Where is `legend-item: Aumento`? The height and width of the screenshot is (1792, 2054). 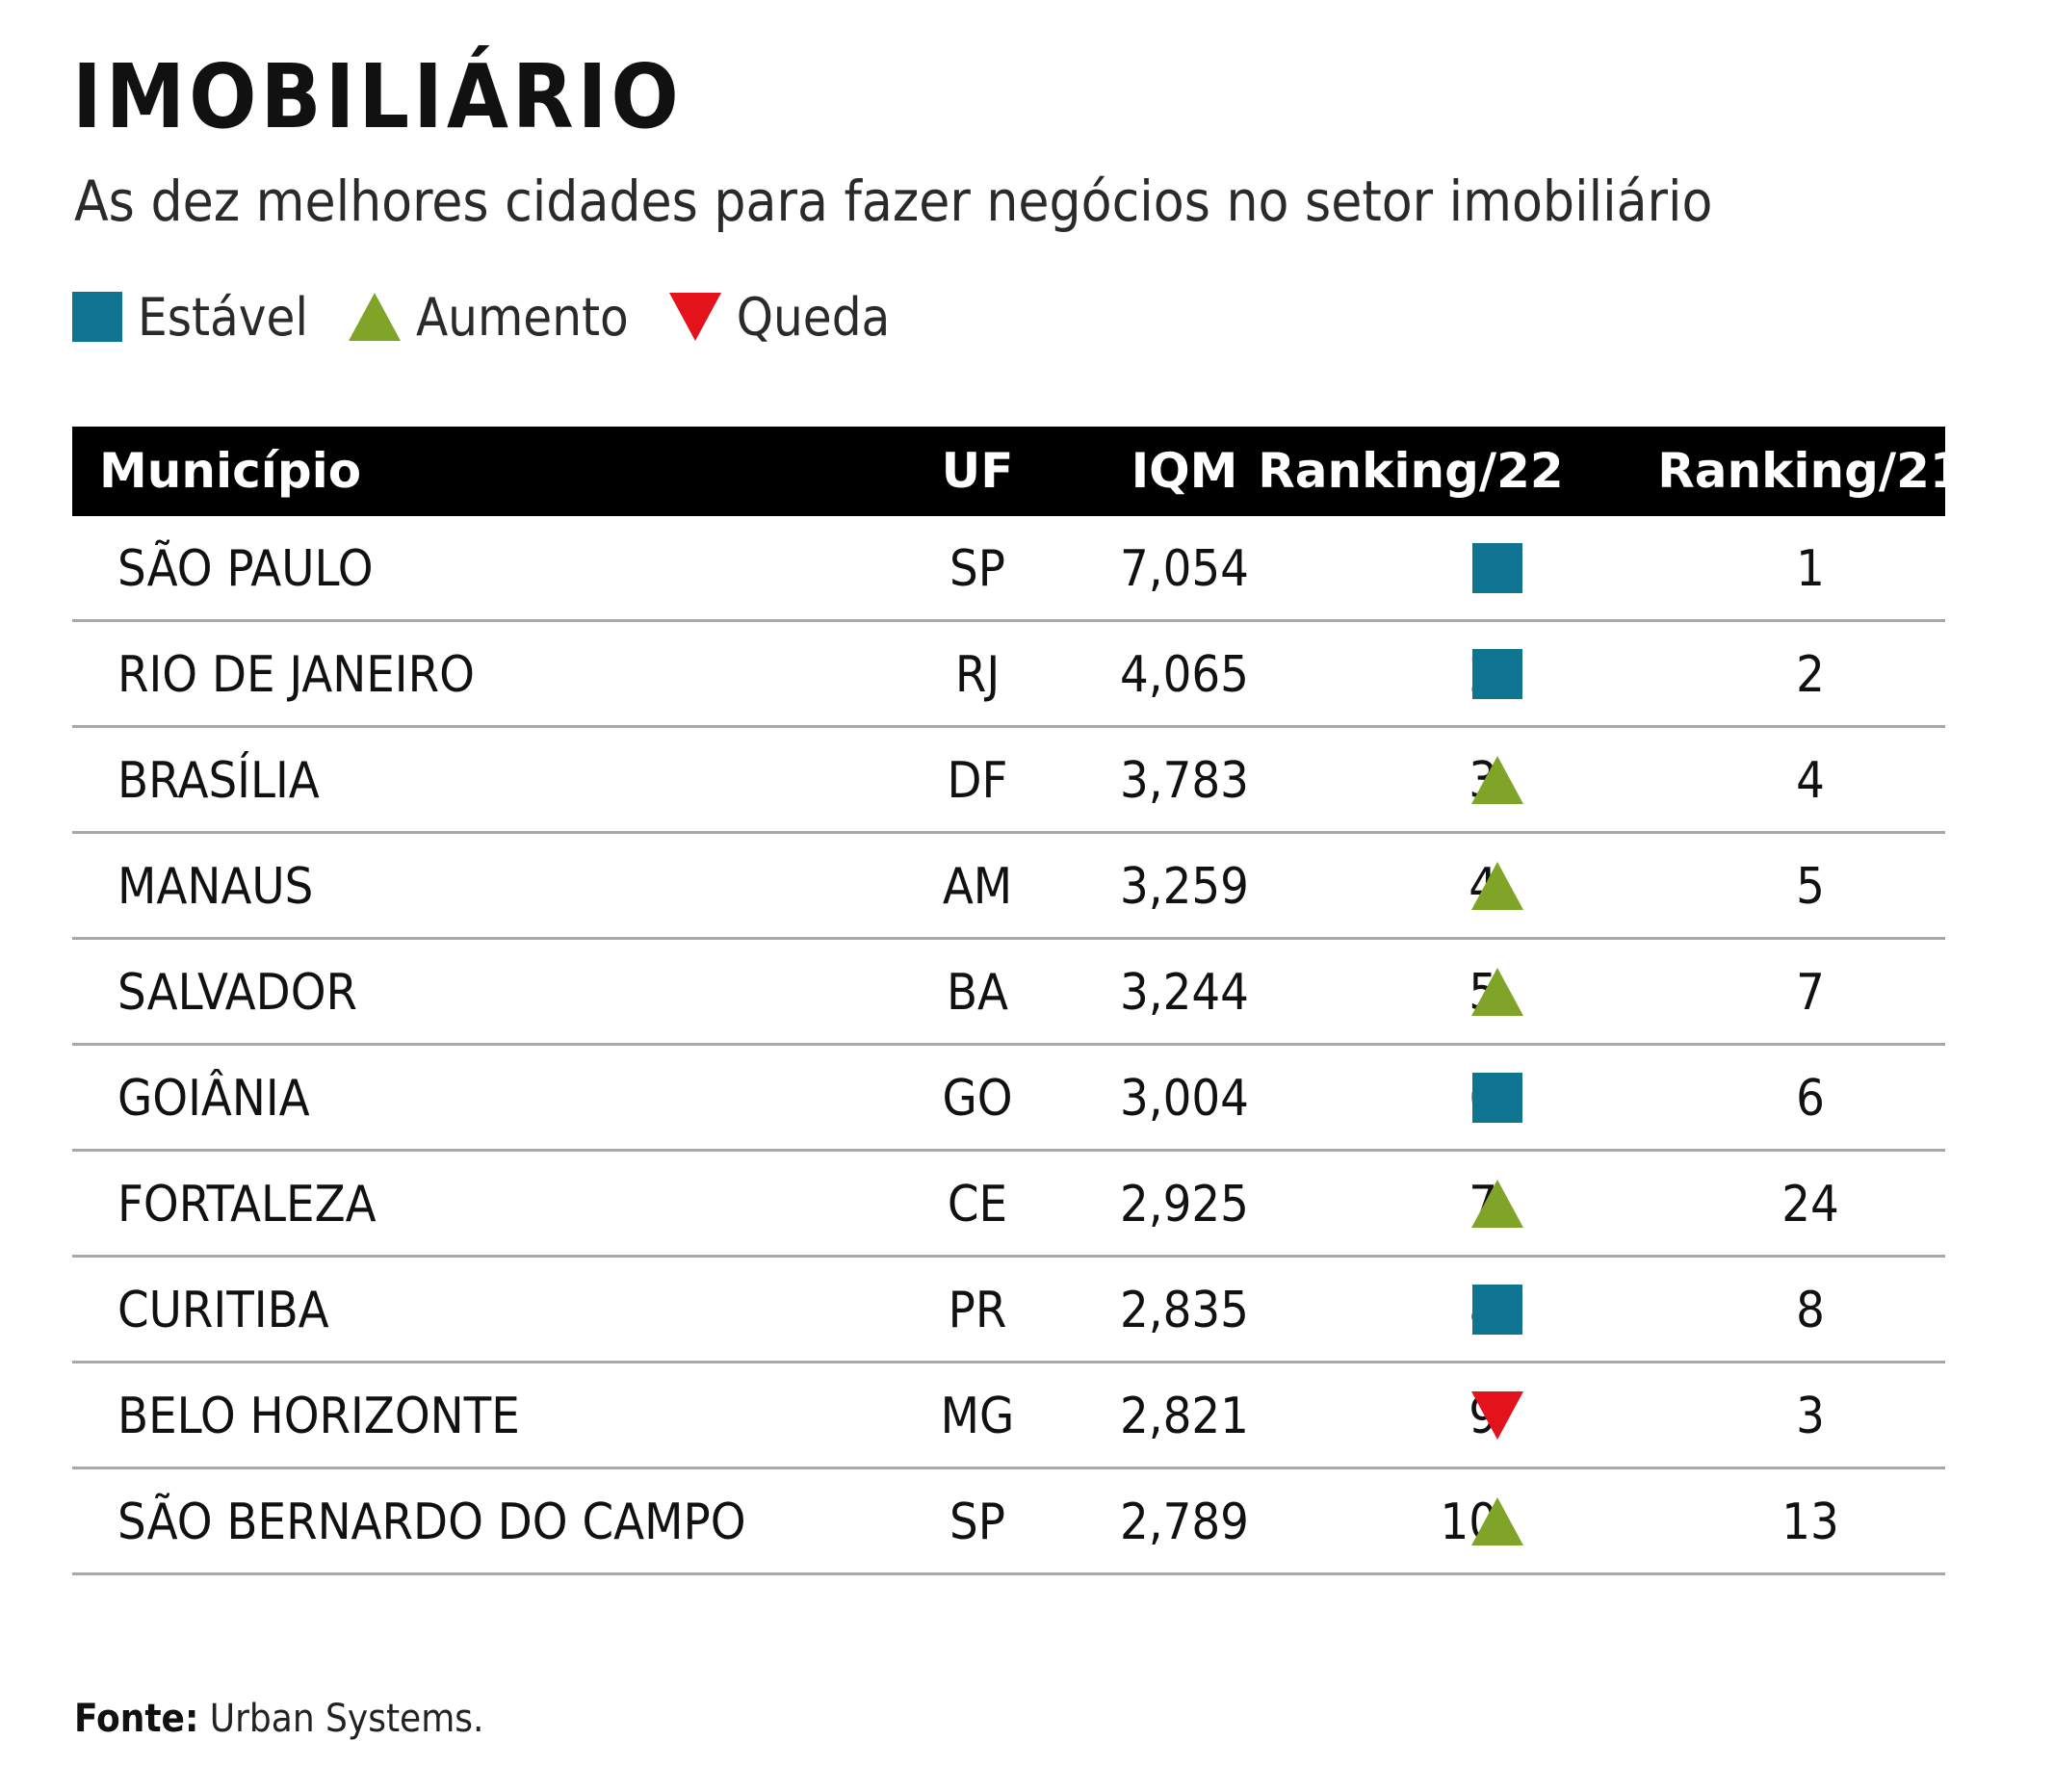 legend-item: Aumento is located at coordinates (489, 317).